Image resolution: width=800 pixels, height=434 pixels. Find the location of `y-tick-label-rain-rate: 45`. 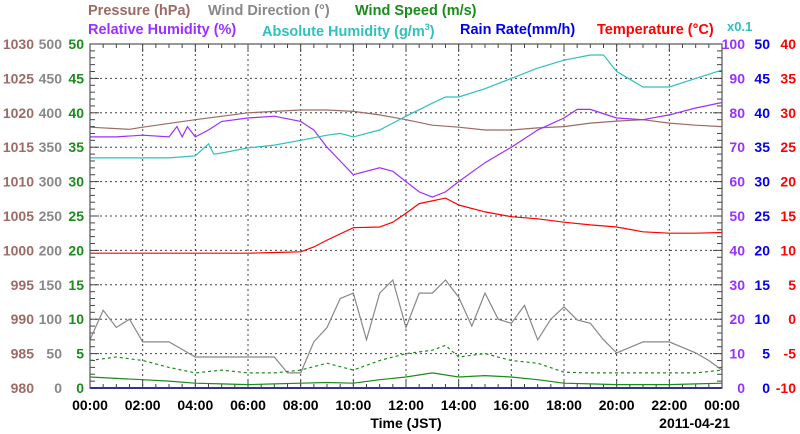

y-tick-label-rain-rate: 45 is located at coordinates (762, 78).